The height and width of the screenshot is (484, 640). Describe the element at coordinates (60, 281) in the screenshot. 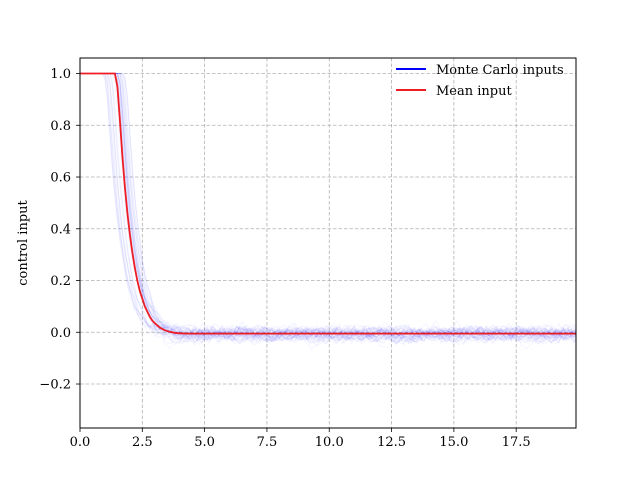

I see `y-tick-label: 0.2` at that location.